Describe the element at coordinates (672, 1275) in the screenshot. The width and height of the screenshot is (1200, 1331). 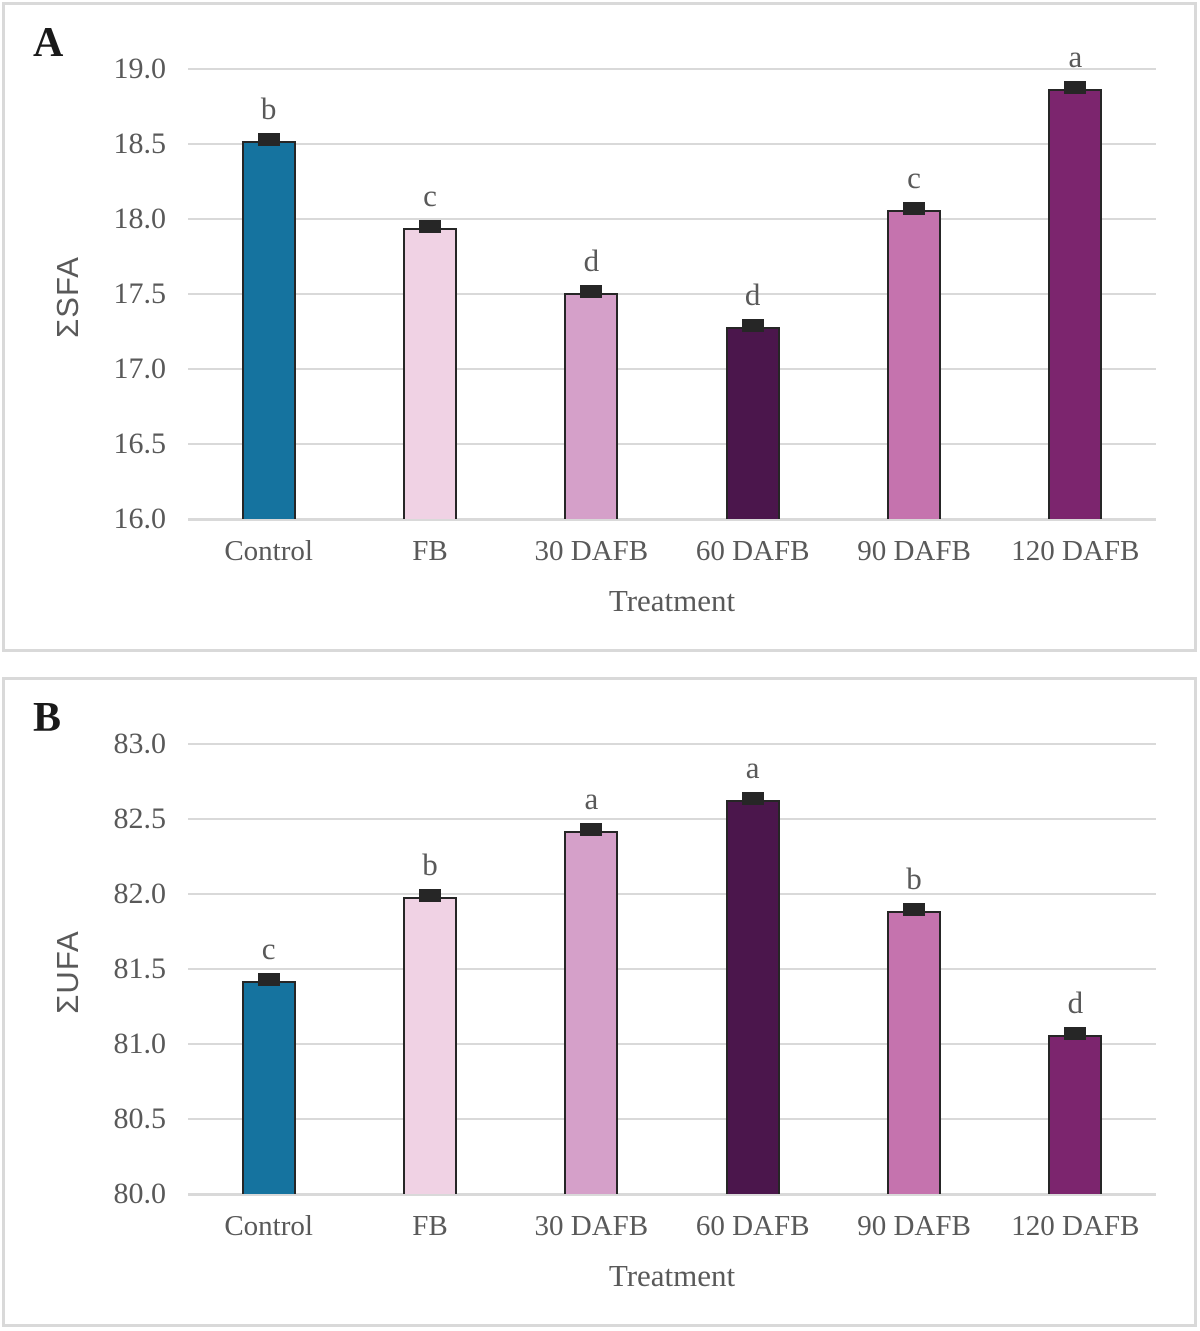
I see `panel-b-x-axis-title: Treatment` at that location.